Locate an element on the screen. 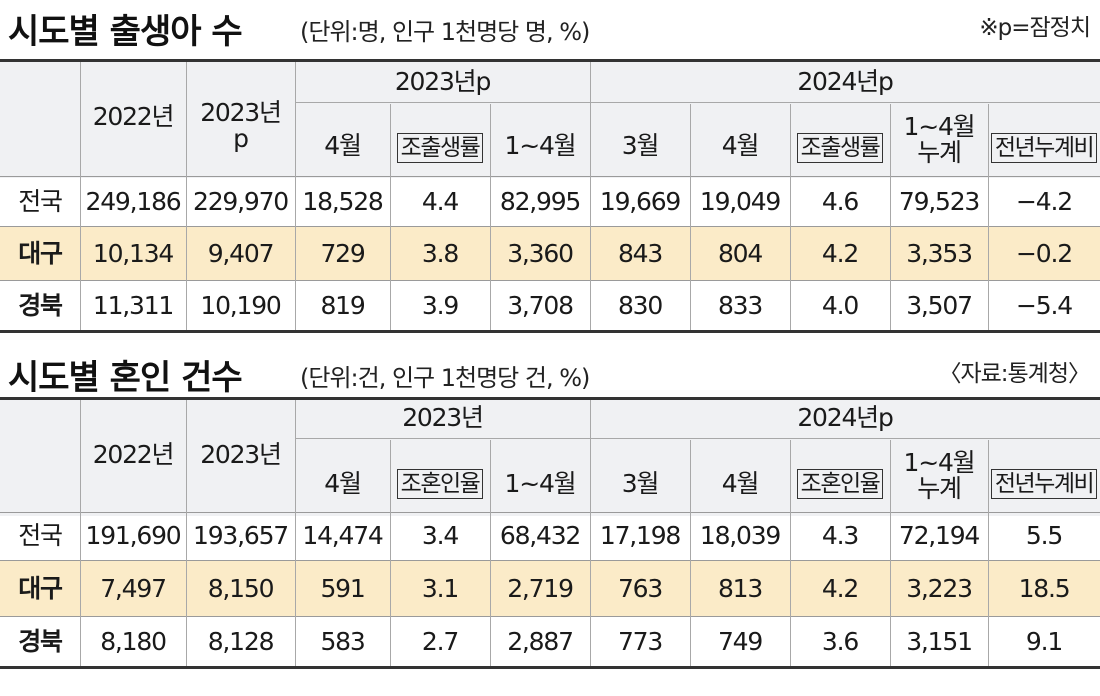  table-cell: 3,360 is located at coordinates (540, 253).